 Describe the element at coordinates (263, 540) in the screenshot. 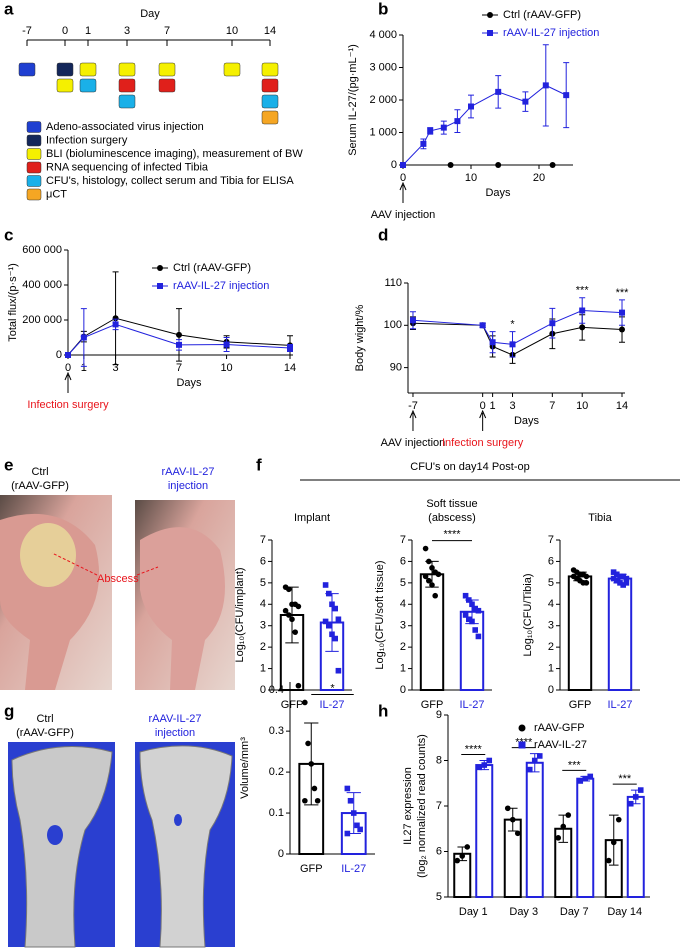

I see `y-tick-label: 7` at that location.